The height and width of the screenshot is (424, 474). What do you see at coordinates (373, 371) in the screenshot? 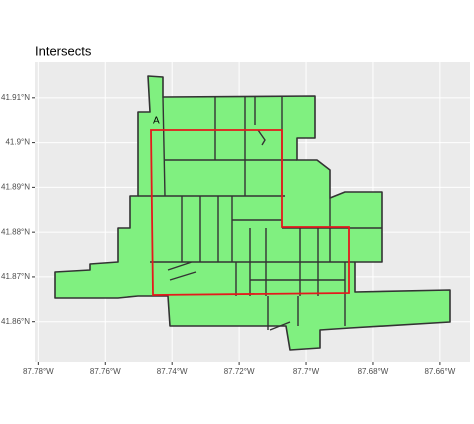
I see `x-tick-label: 87.68°W` at bounding box center [373, 371].